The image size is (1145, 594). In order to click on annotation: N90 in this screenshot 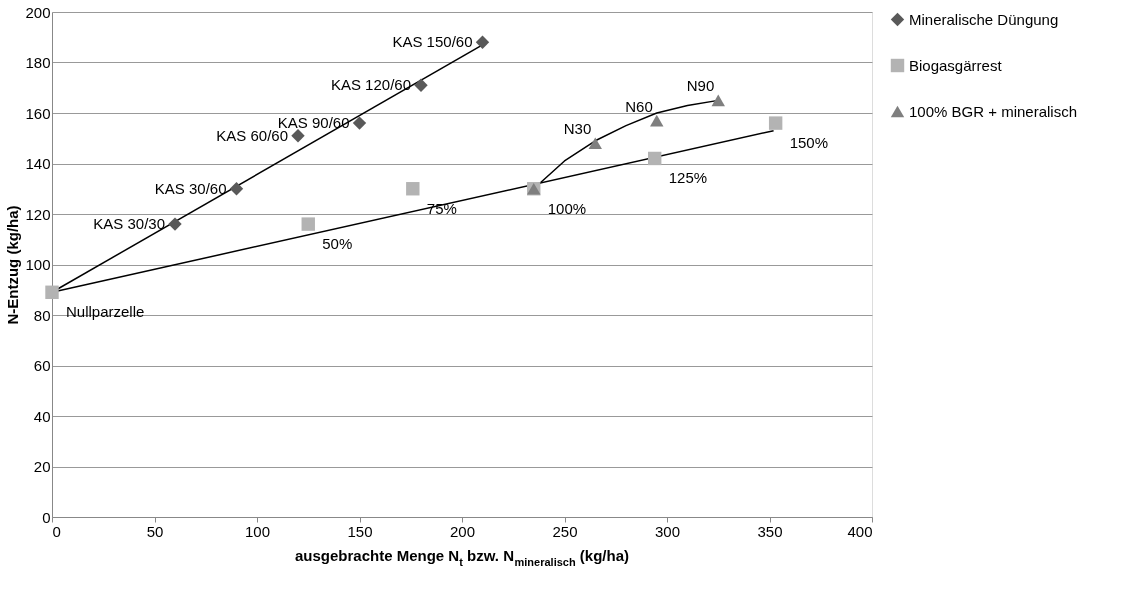, I will do `click(700, 86)`.